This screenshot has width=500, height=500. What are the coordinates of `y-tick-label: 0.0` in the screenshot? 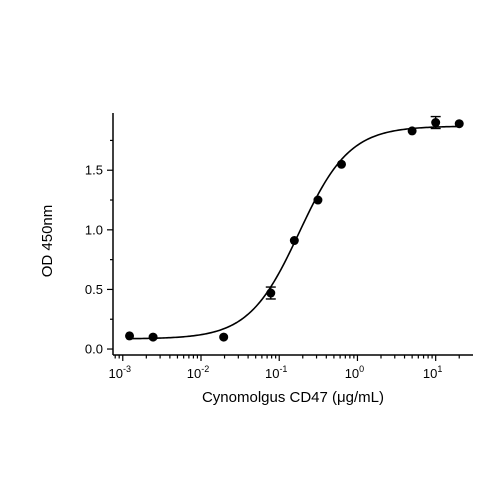 It's located at (94, 349).